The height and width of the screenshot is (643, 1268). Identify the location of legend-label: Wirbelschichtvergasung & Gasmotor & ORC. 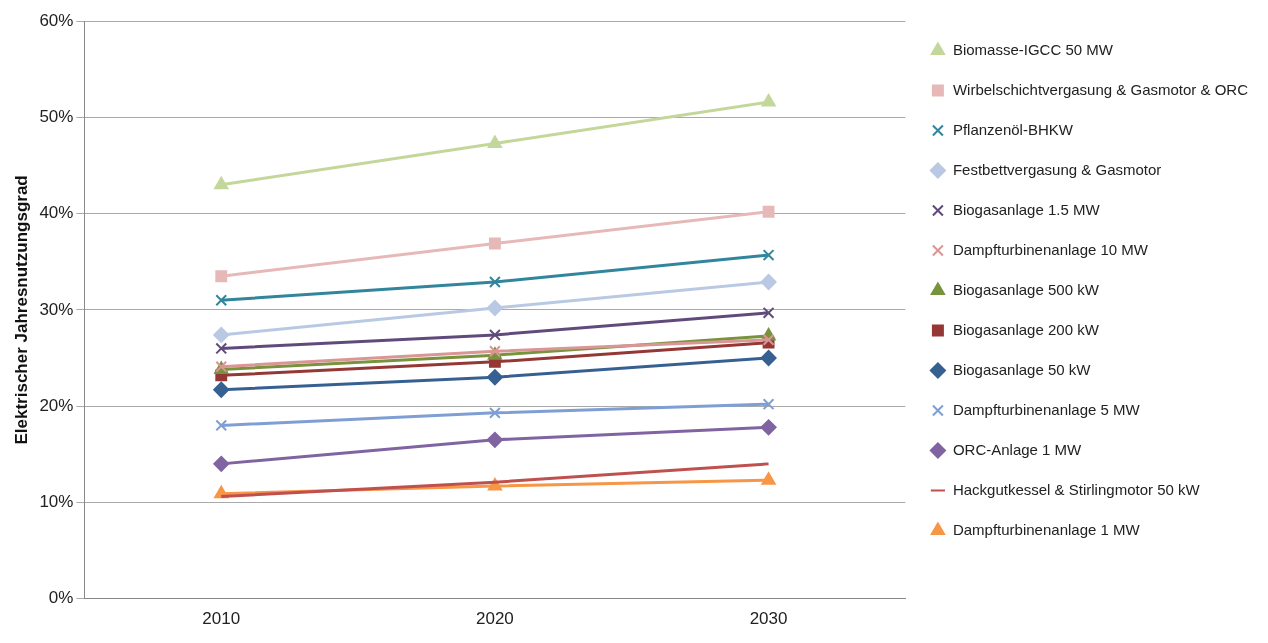
(1100, 89).